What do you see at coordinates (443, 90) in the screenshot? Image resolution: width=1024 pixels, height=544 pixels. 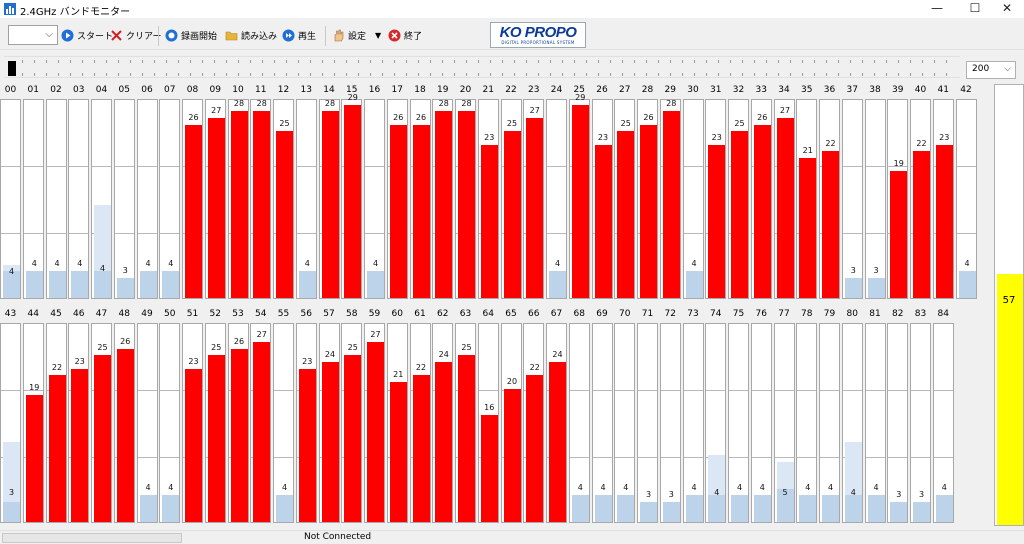 I see `channel-label: 19` at bounding box center [443, 90].